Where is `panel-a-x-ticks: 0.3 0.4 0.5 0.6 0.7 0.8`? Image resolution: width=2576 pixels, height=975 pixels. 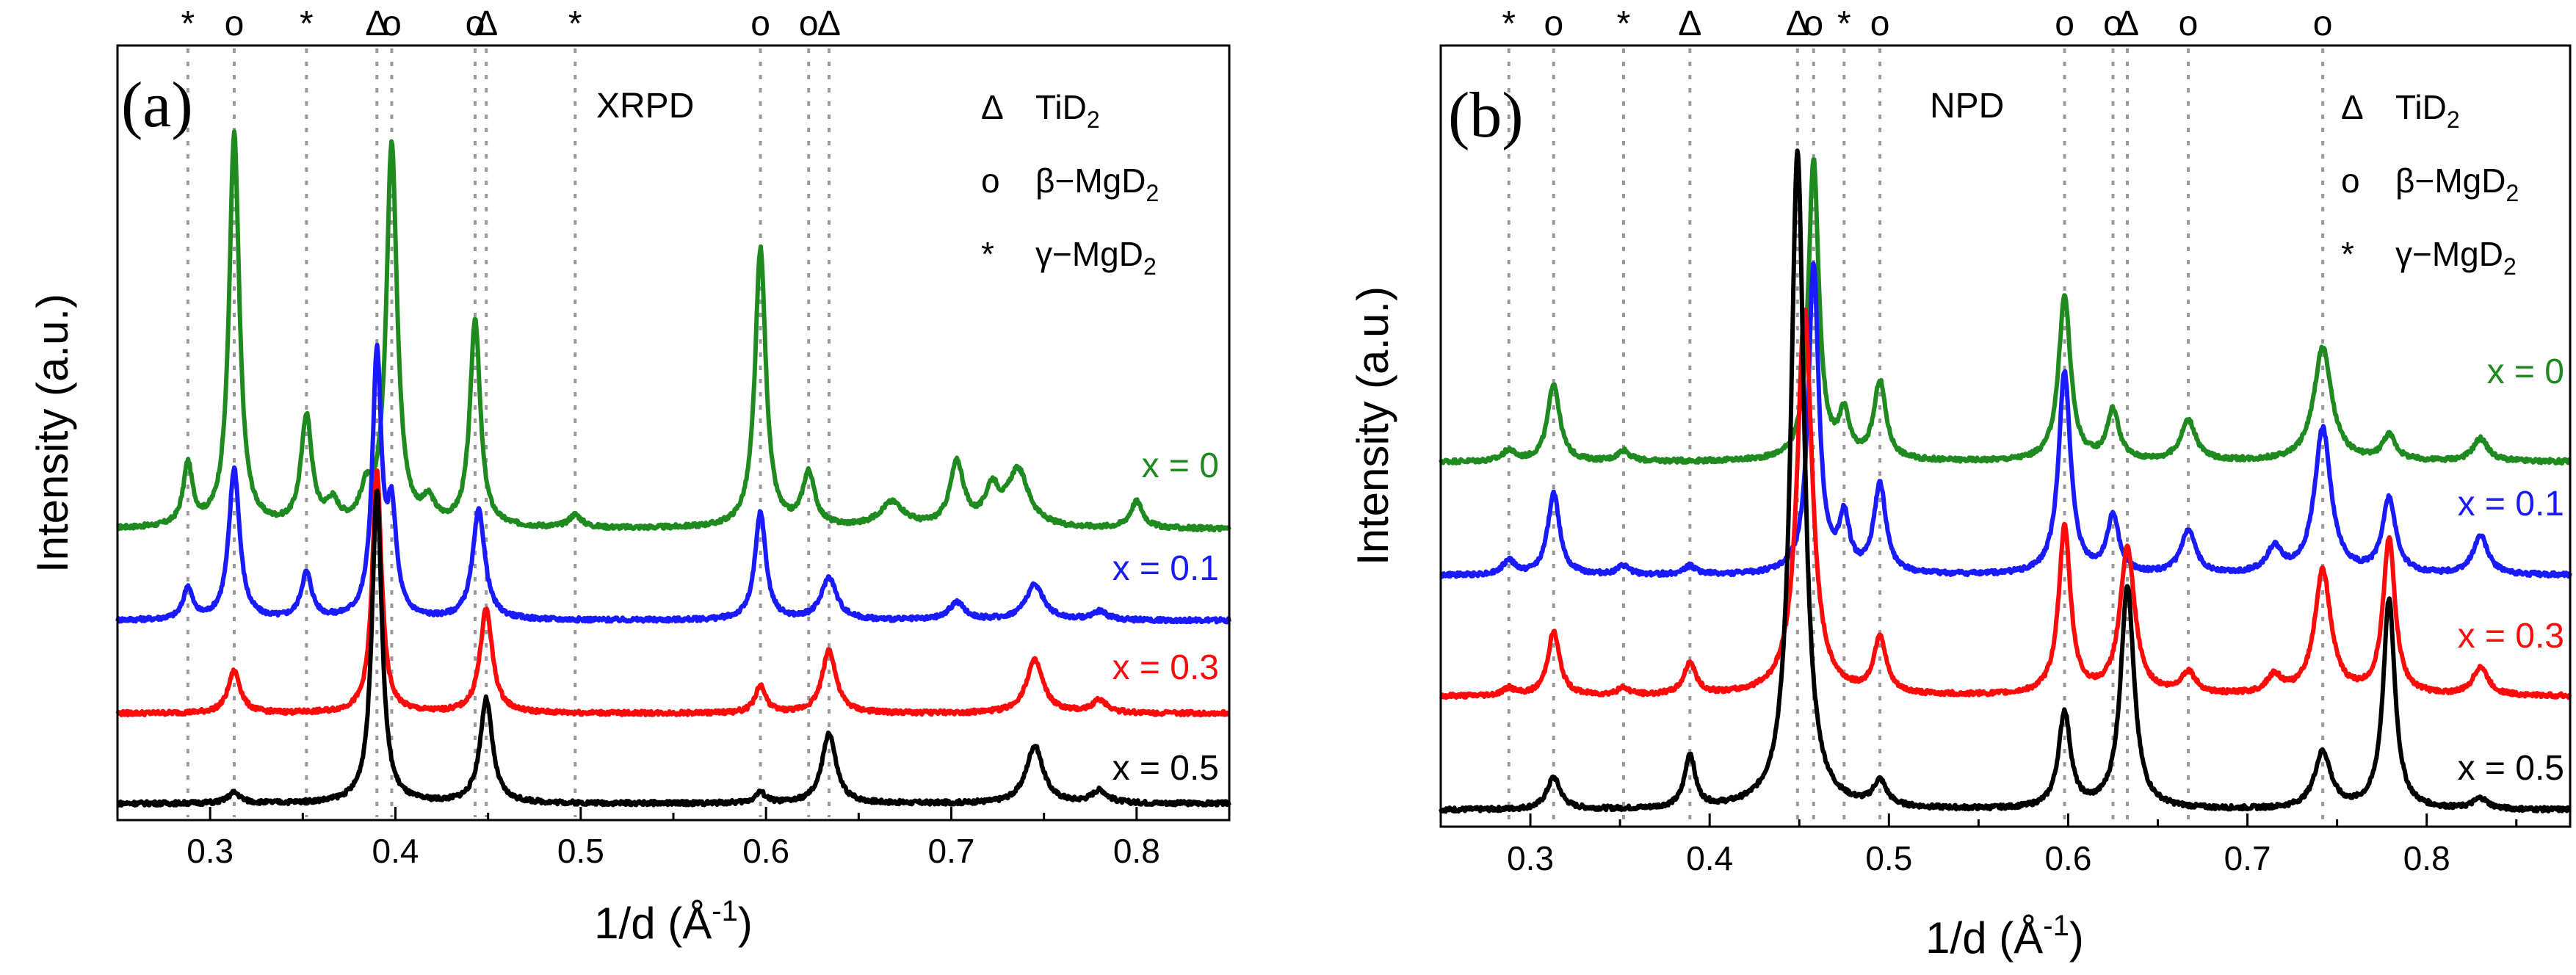 panel-a-x-ticks: 0.3 0.4 0.5 0.6 0.7 0.8 is located at coordinates (673, 838).